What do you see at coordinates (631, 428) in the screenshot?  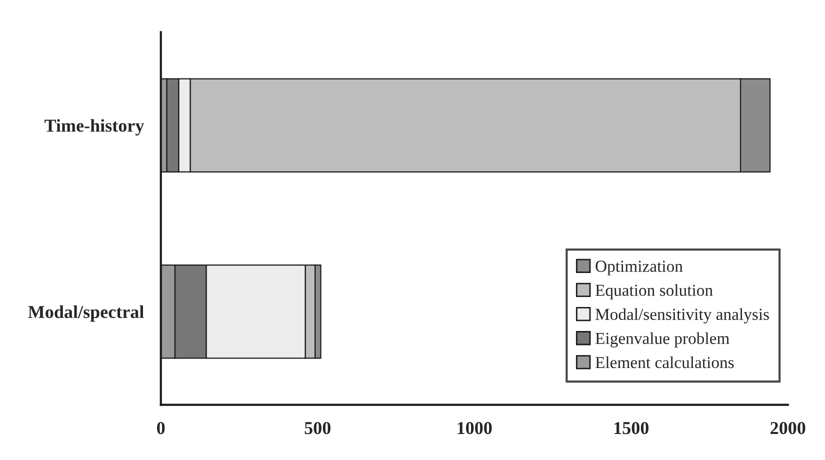 I see `x-tick-label: 1500` at bounding box center [631, 428].